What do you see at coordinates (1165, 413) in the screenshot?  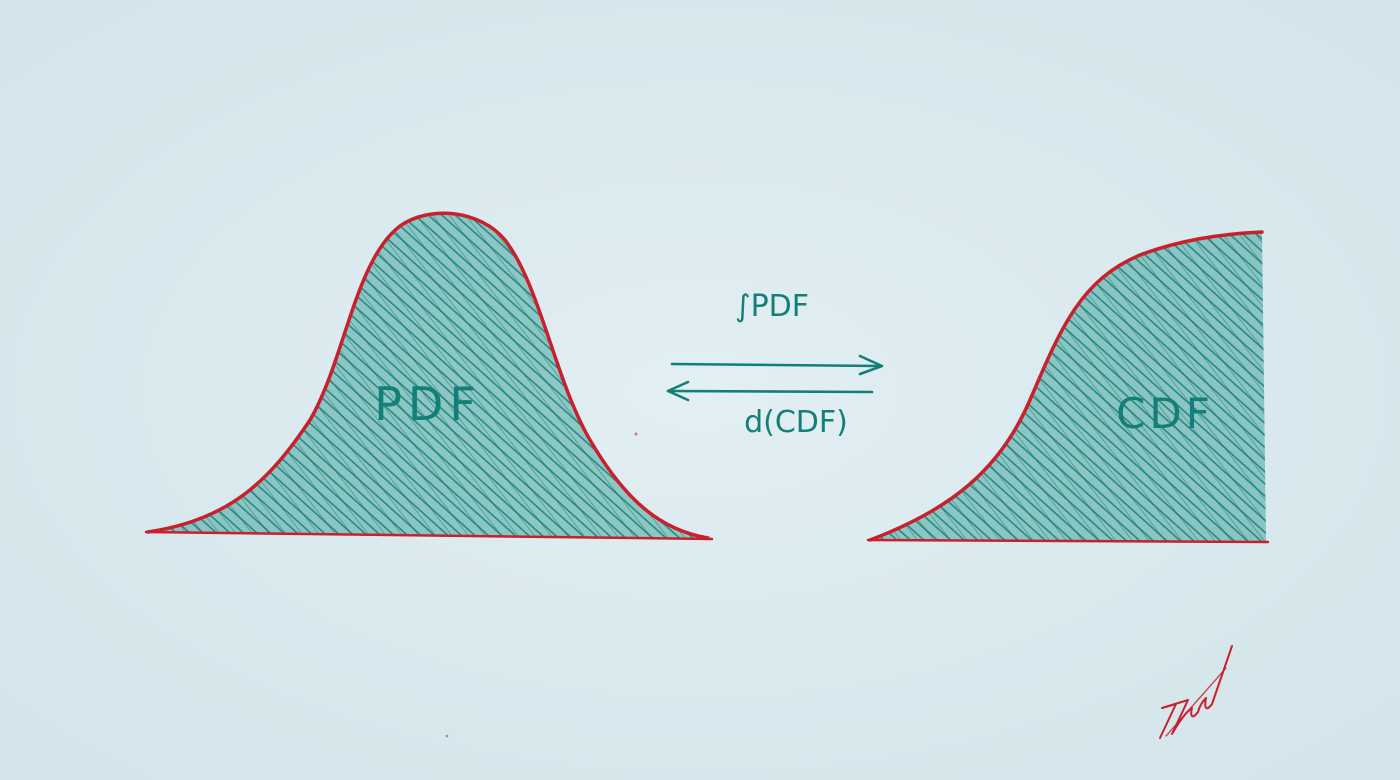 I see `cdf-label: CDF` at bounding box center [1165, 413].